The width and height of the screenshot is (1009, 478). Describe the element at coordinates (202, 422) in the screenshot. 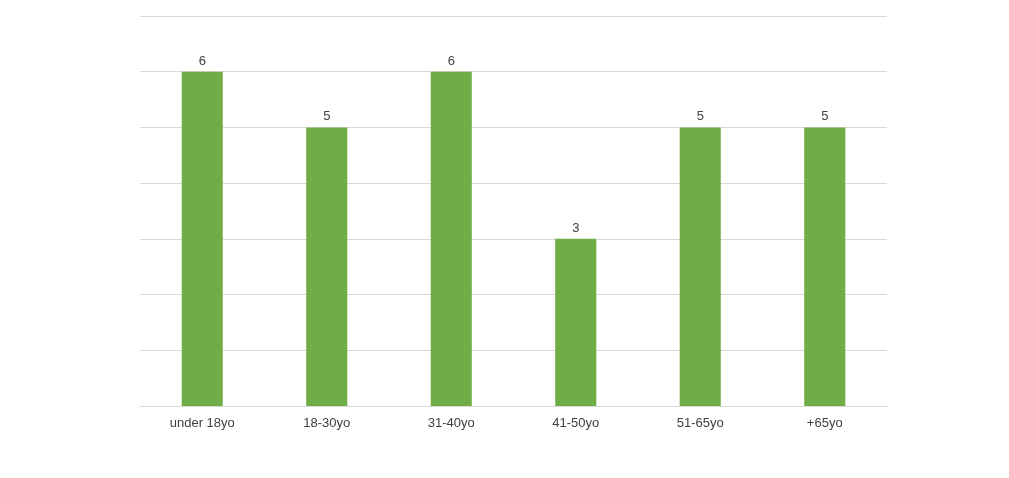

I see `x-tick-label: under 18yo` at that location.